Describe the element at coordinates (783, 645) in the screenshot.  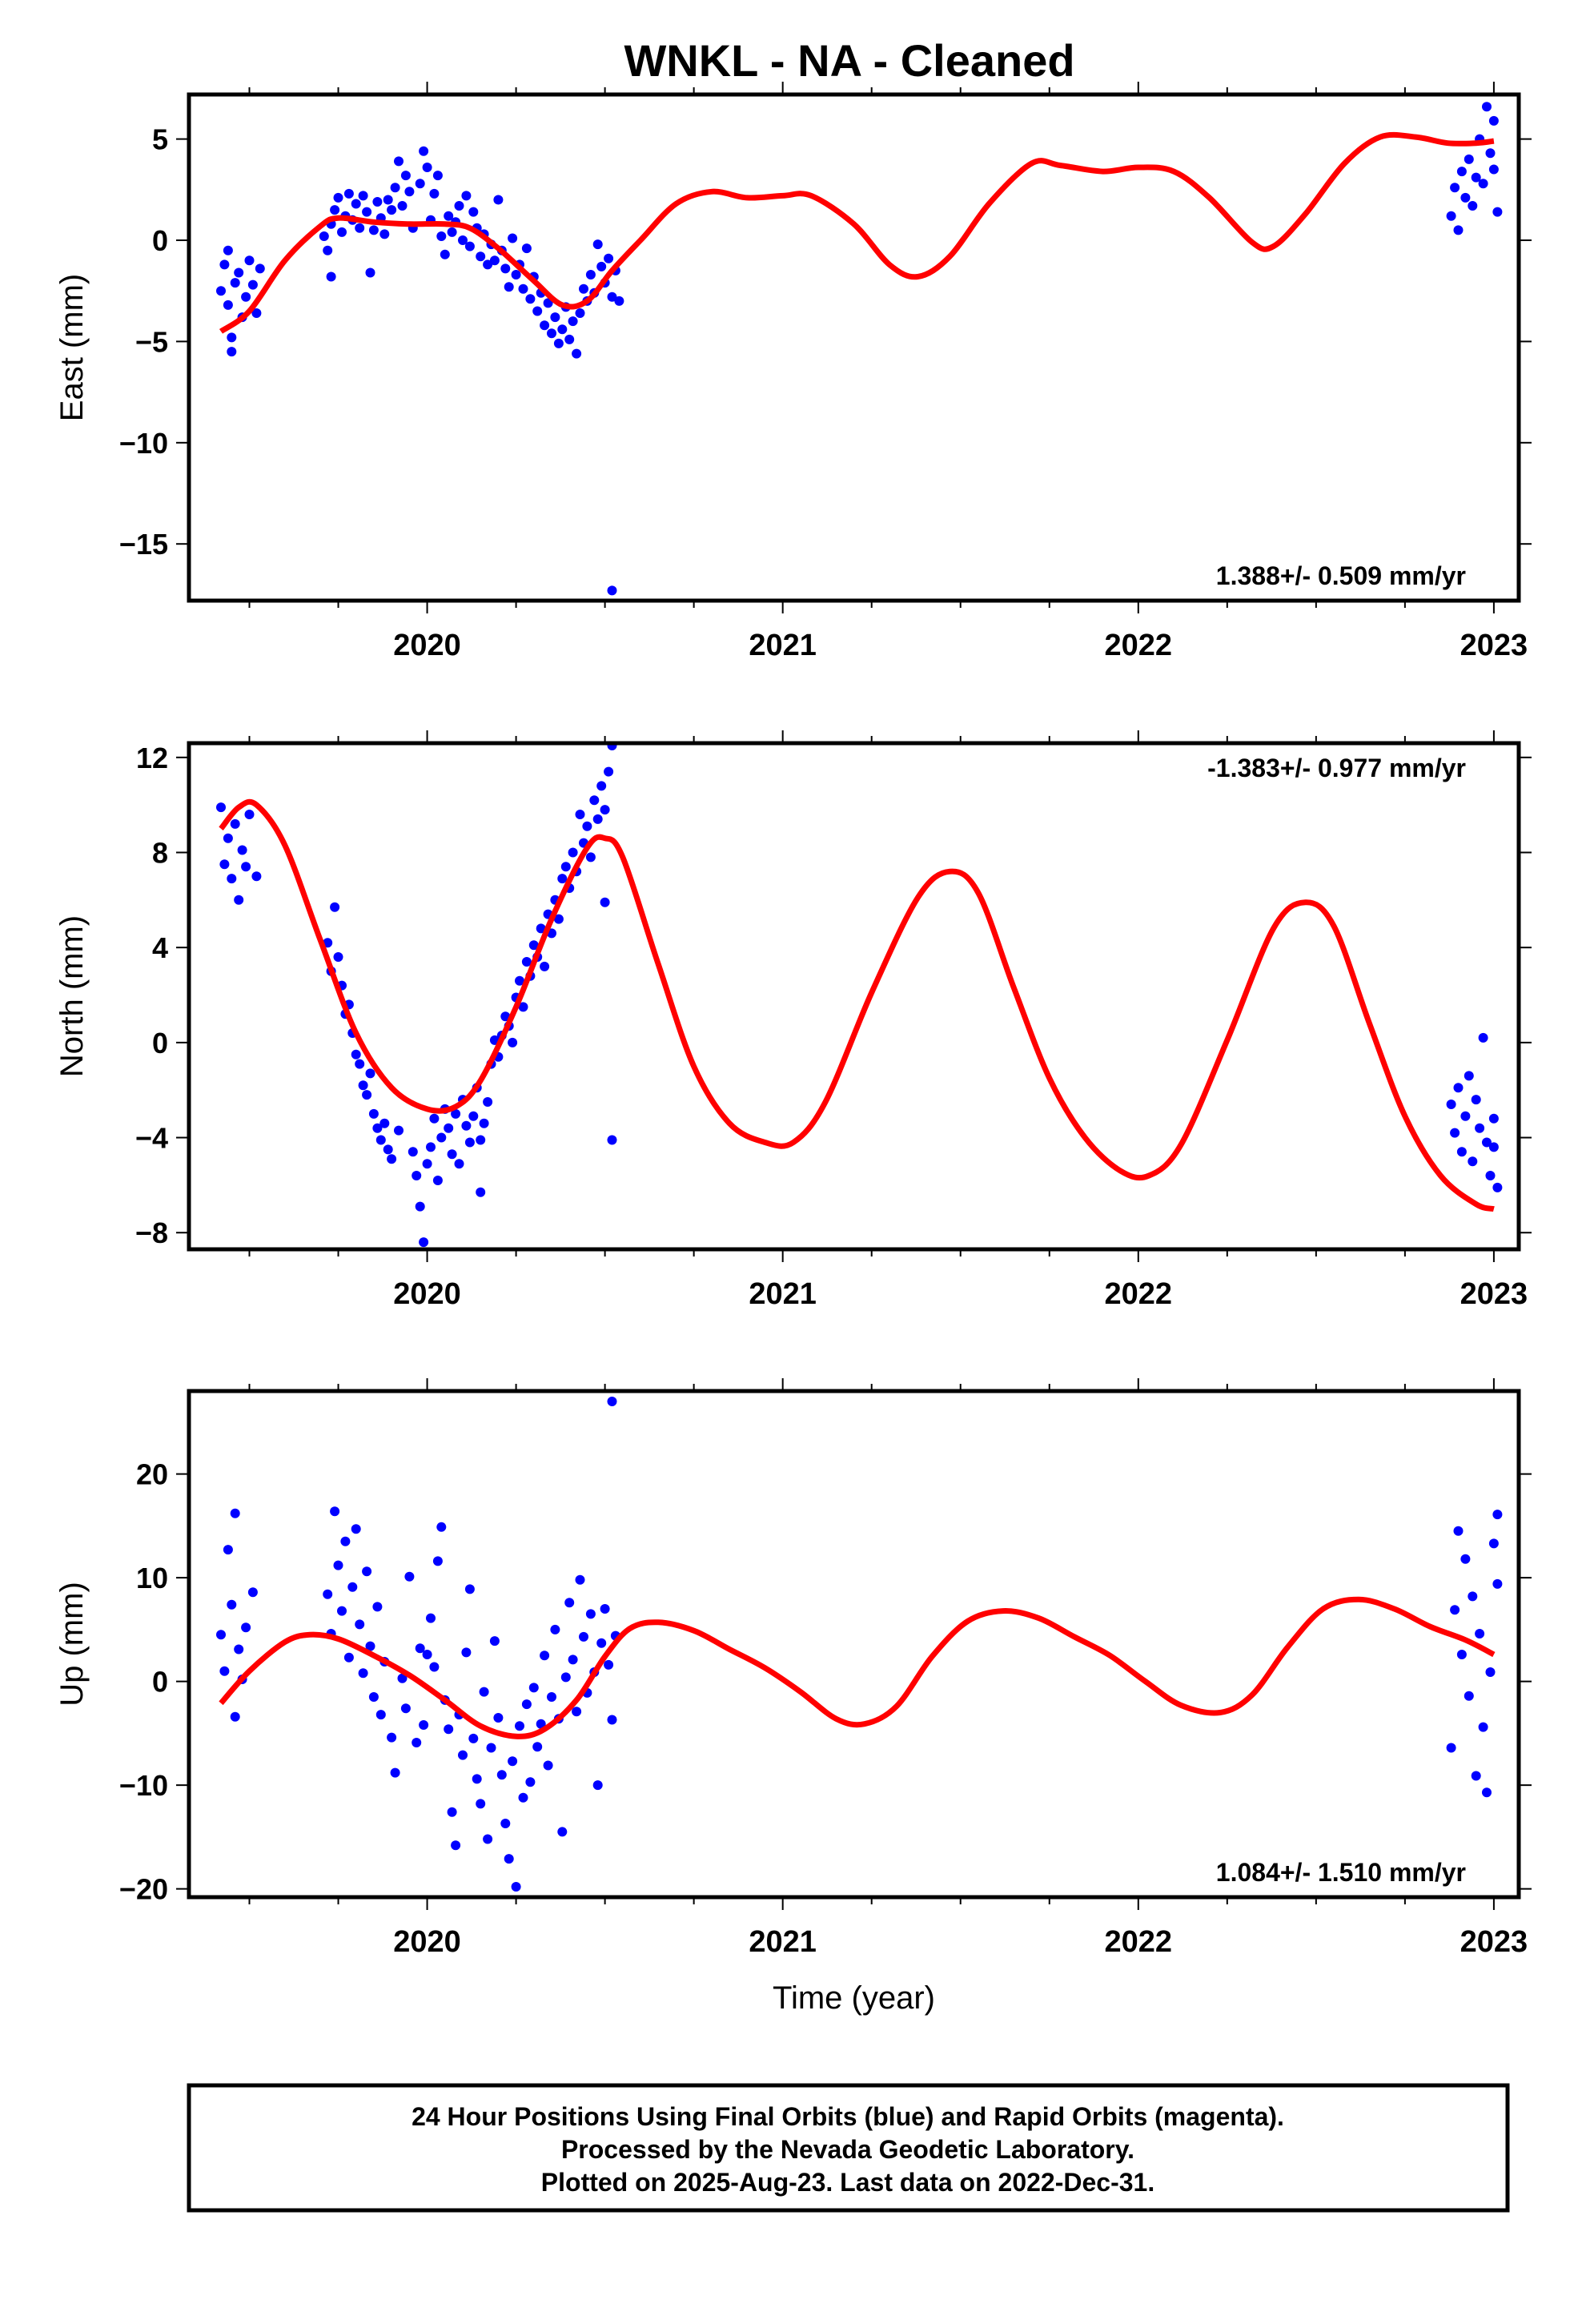
I see `east-x-tick-label: 2021` at that location.